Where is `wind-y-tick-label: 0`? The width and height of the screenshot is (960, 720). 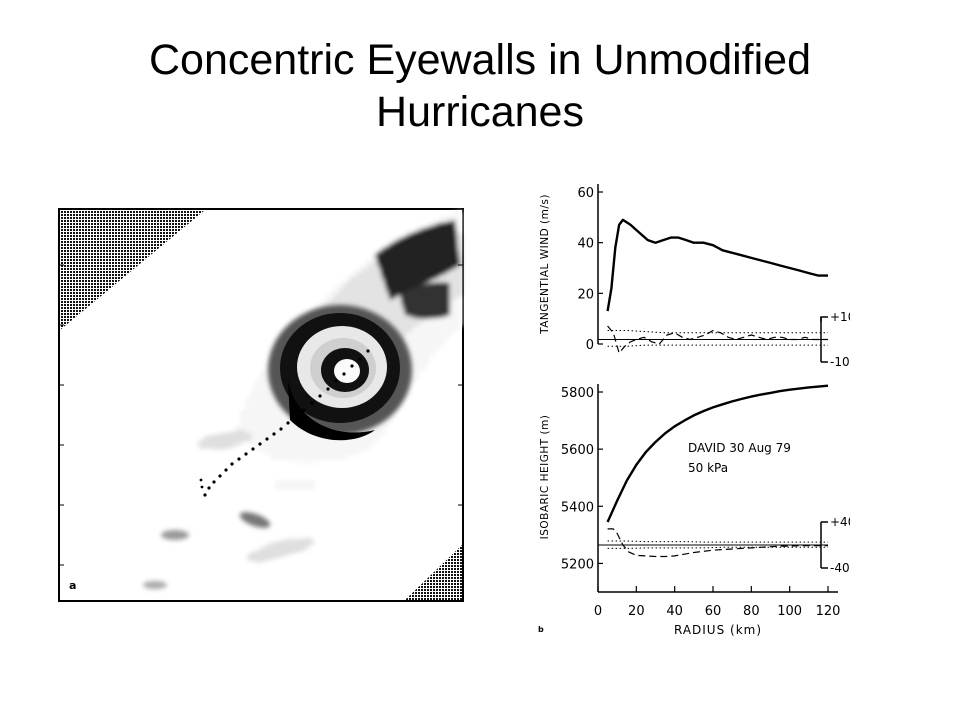 wind-y-tick-label: 0 is located at coordinates (590, 345).